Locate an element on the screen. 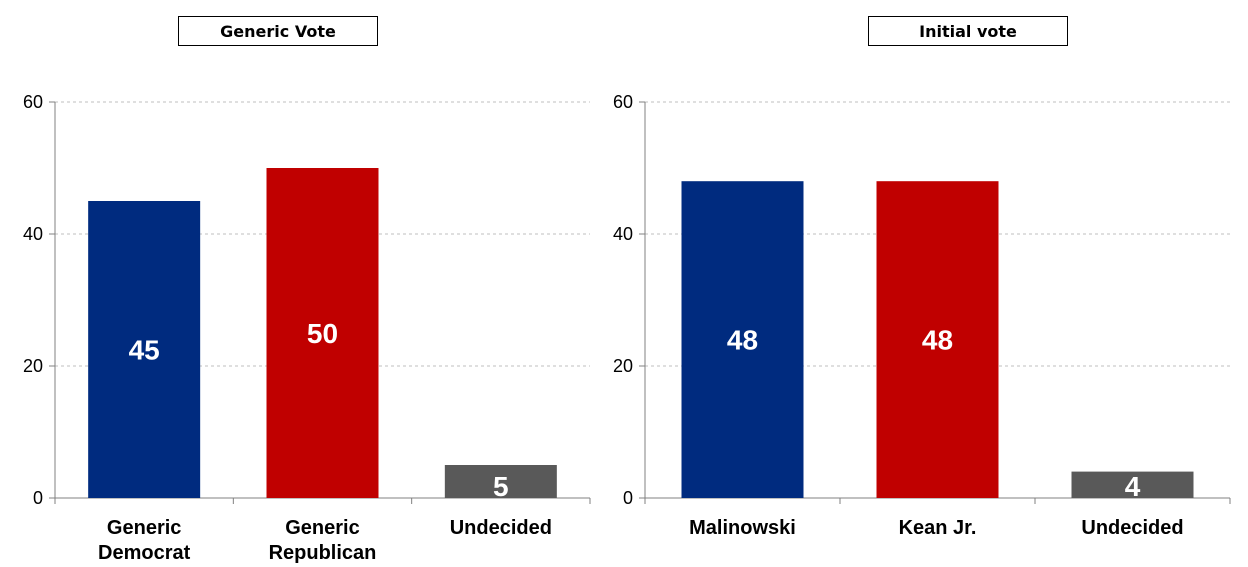 The image size is (1248, 567). data-label: 5 is located at coordinates (501, 486).